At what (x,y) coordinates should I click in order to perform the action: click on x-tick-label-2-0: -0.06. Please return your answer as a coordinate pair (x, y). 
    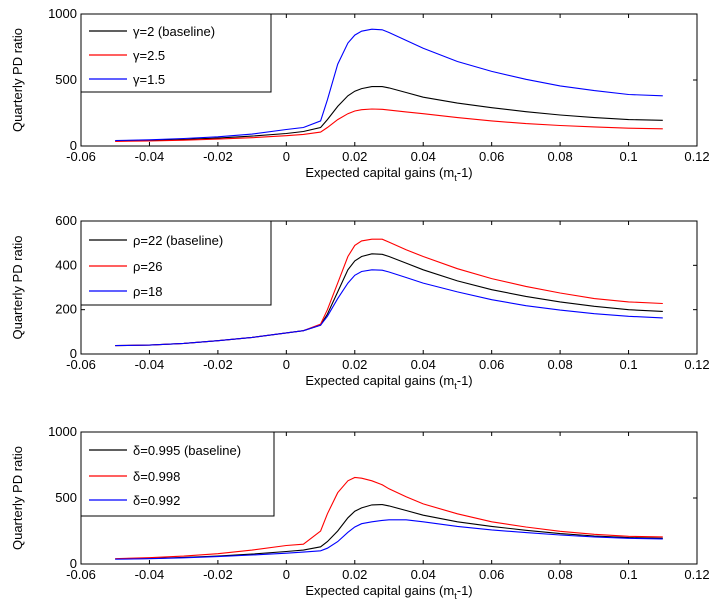
    Looking at the image, I should click on (81, 364).